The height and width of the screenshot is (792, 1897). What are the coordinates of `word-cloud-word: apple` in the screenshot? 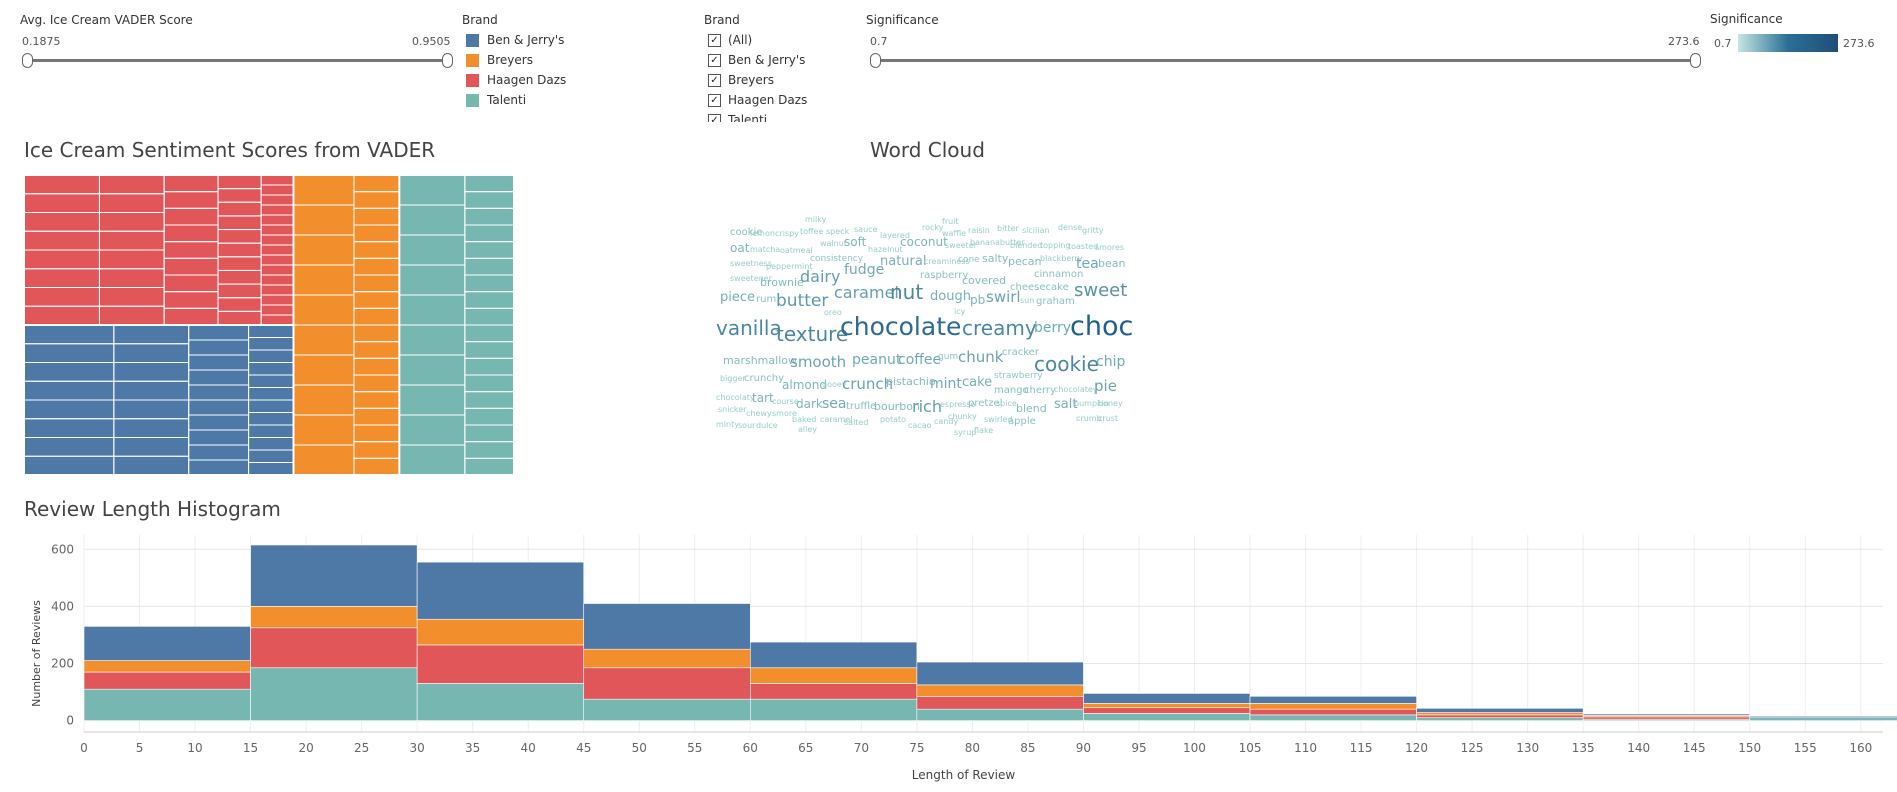 It's located at (1022, 421).